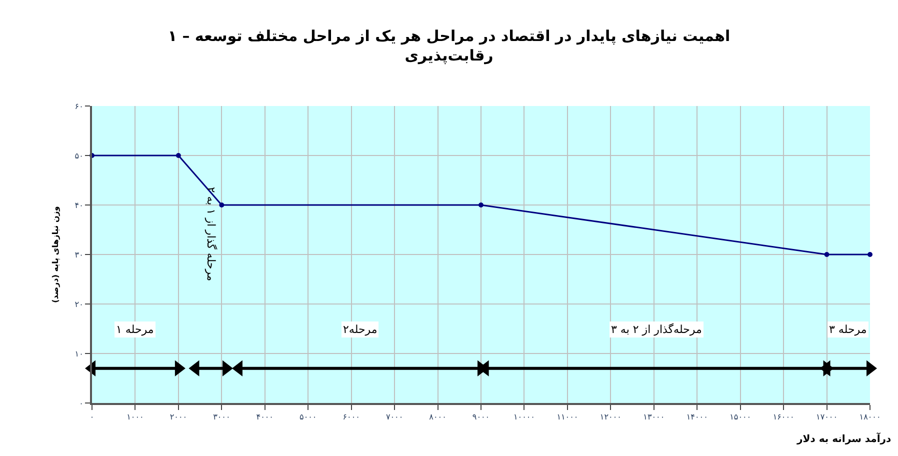 The height and width of the screenshot is (456, 898). What do you see at coordinates (135, 417) in the screenshot?
I see `x-tick-label: ۱۰۰۰` at bounding box center [135, 417].